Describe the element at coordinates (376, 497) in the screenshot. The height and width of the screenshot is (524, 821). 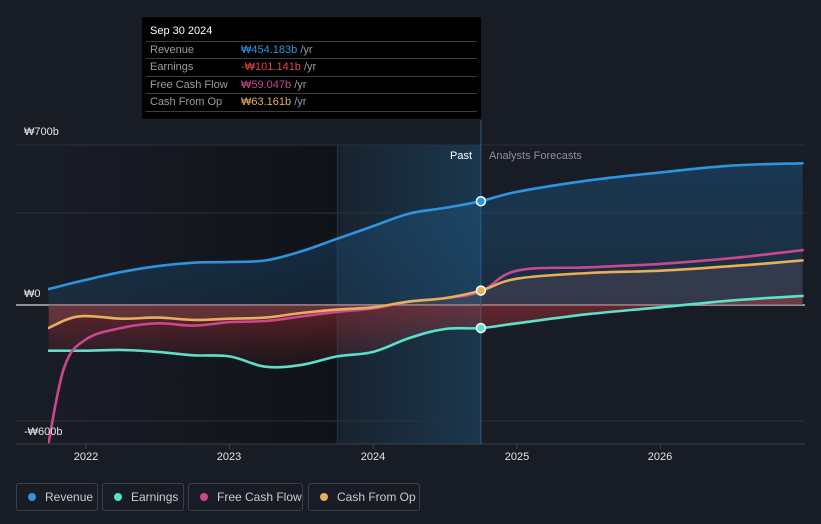
I see `legend-label: Cash From Op` at that location.